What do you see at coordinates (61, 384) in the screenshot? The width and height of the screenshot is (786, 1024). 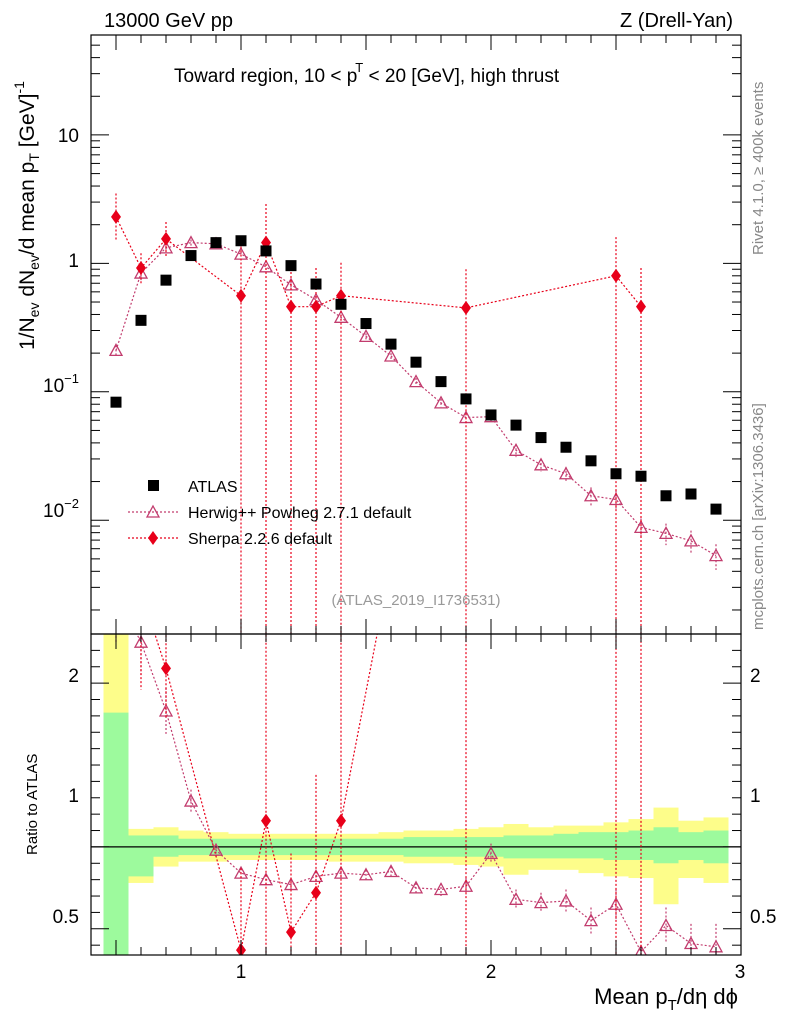 I see `ytick-main-0.1: 10−1` at bounding box center [61, 384].